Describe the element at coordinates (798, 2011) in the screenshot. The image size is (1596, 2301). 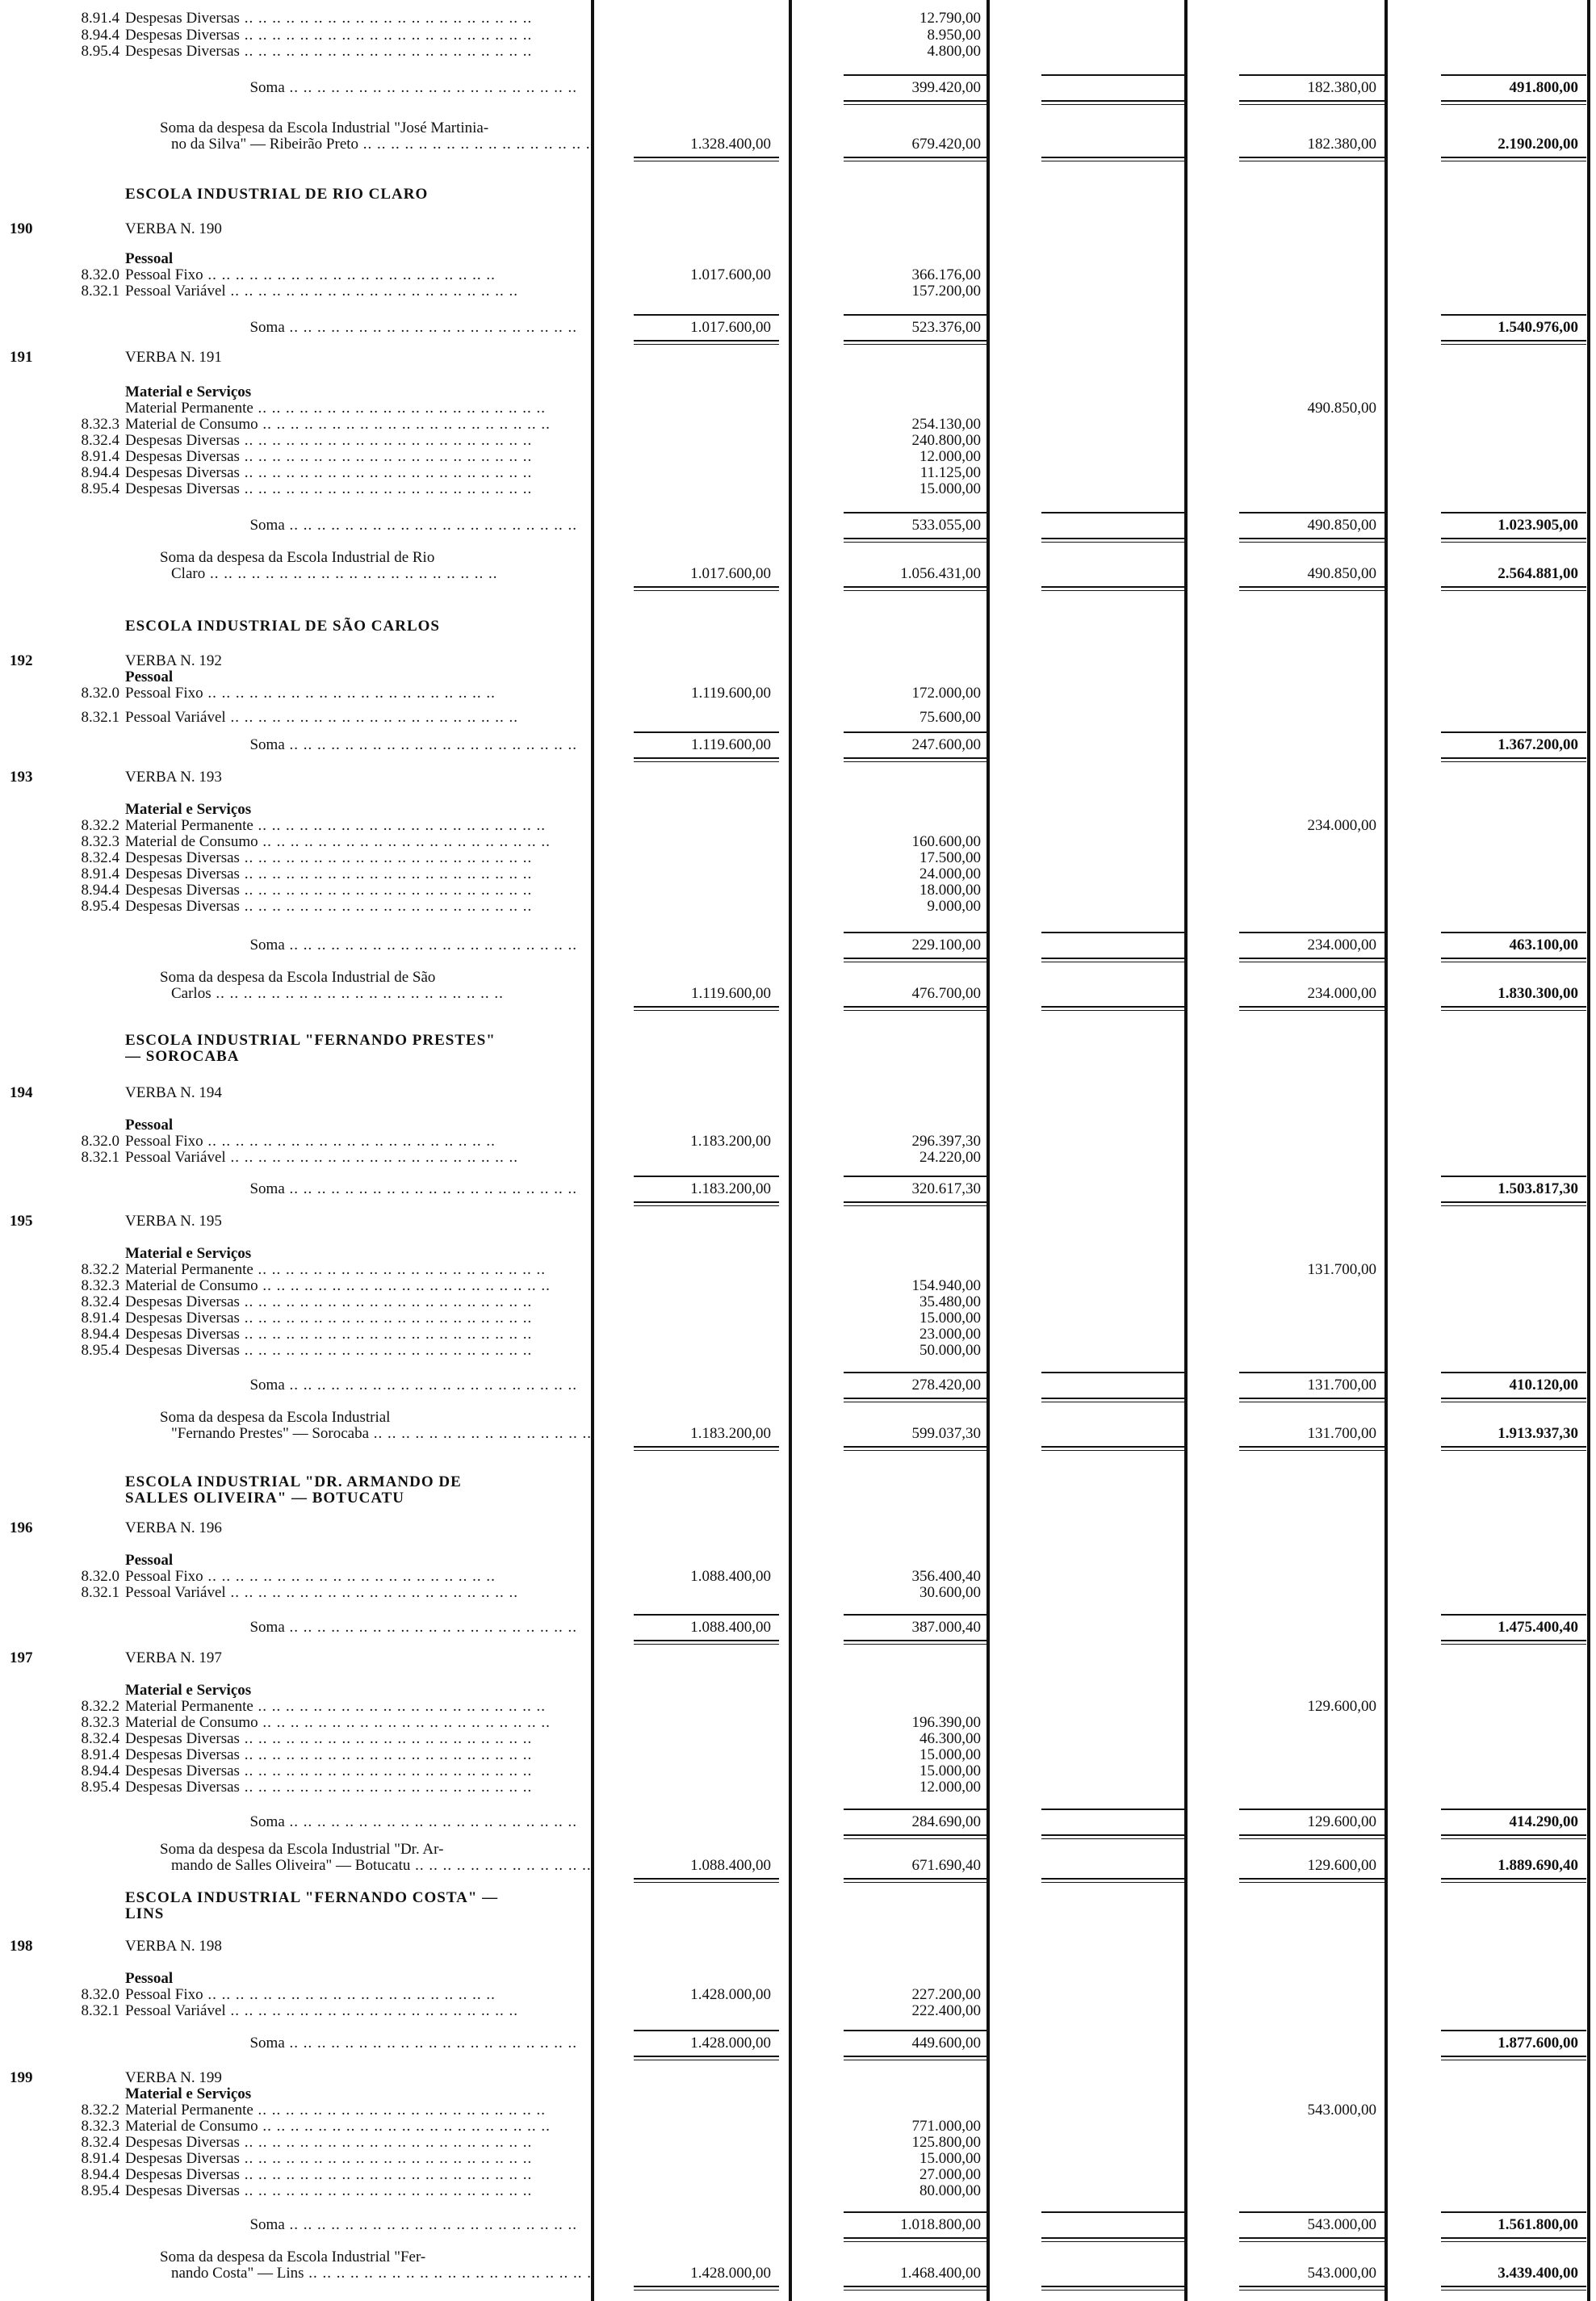
I see `table-row-item: 8.32.1 Pessoal Variável 222.400,00` at that location.